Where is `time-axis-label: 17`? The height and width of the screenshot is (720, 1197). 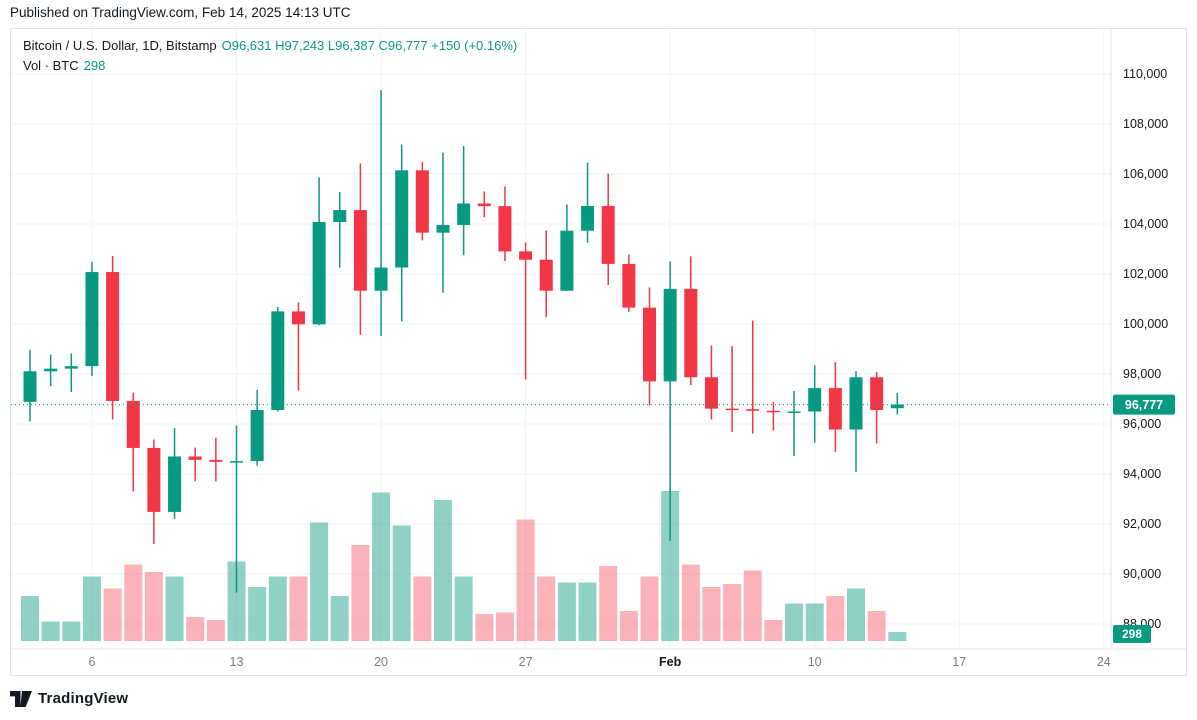 time-axis-label: 17 is located at coordinates (959, 662).